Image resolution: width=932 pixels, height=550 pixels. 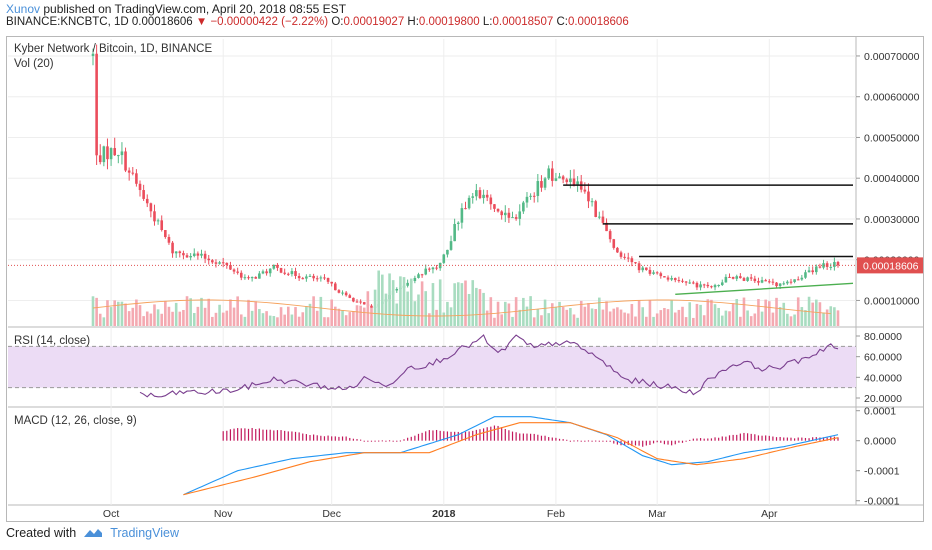 I want to click on author-link: Xunov, so click(x=23, y=9).